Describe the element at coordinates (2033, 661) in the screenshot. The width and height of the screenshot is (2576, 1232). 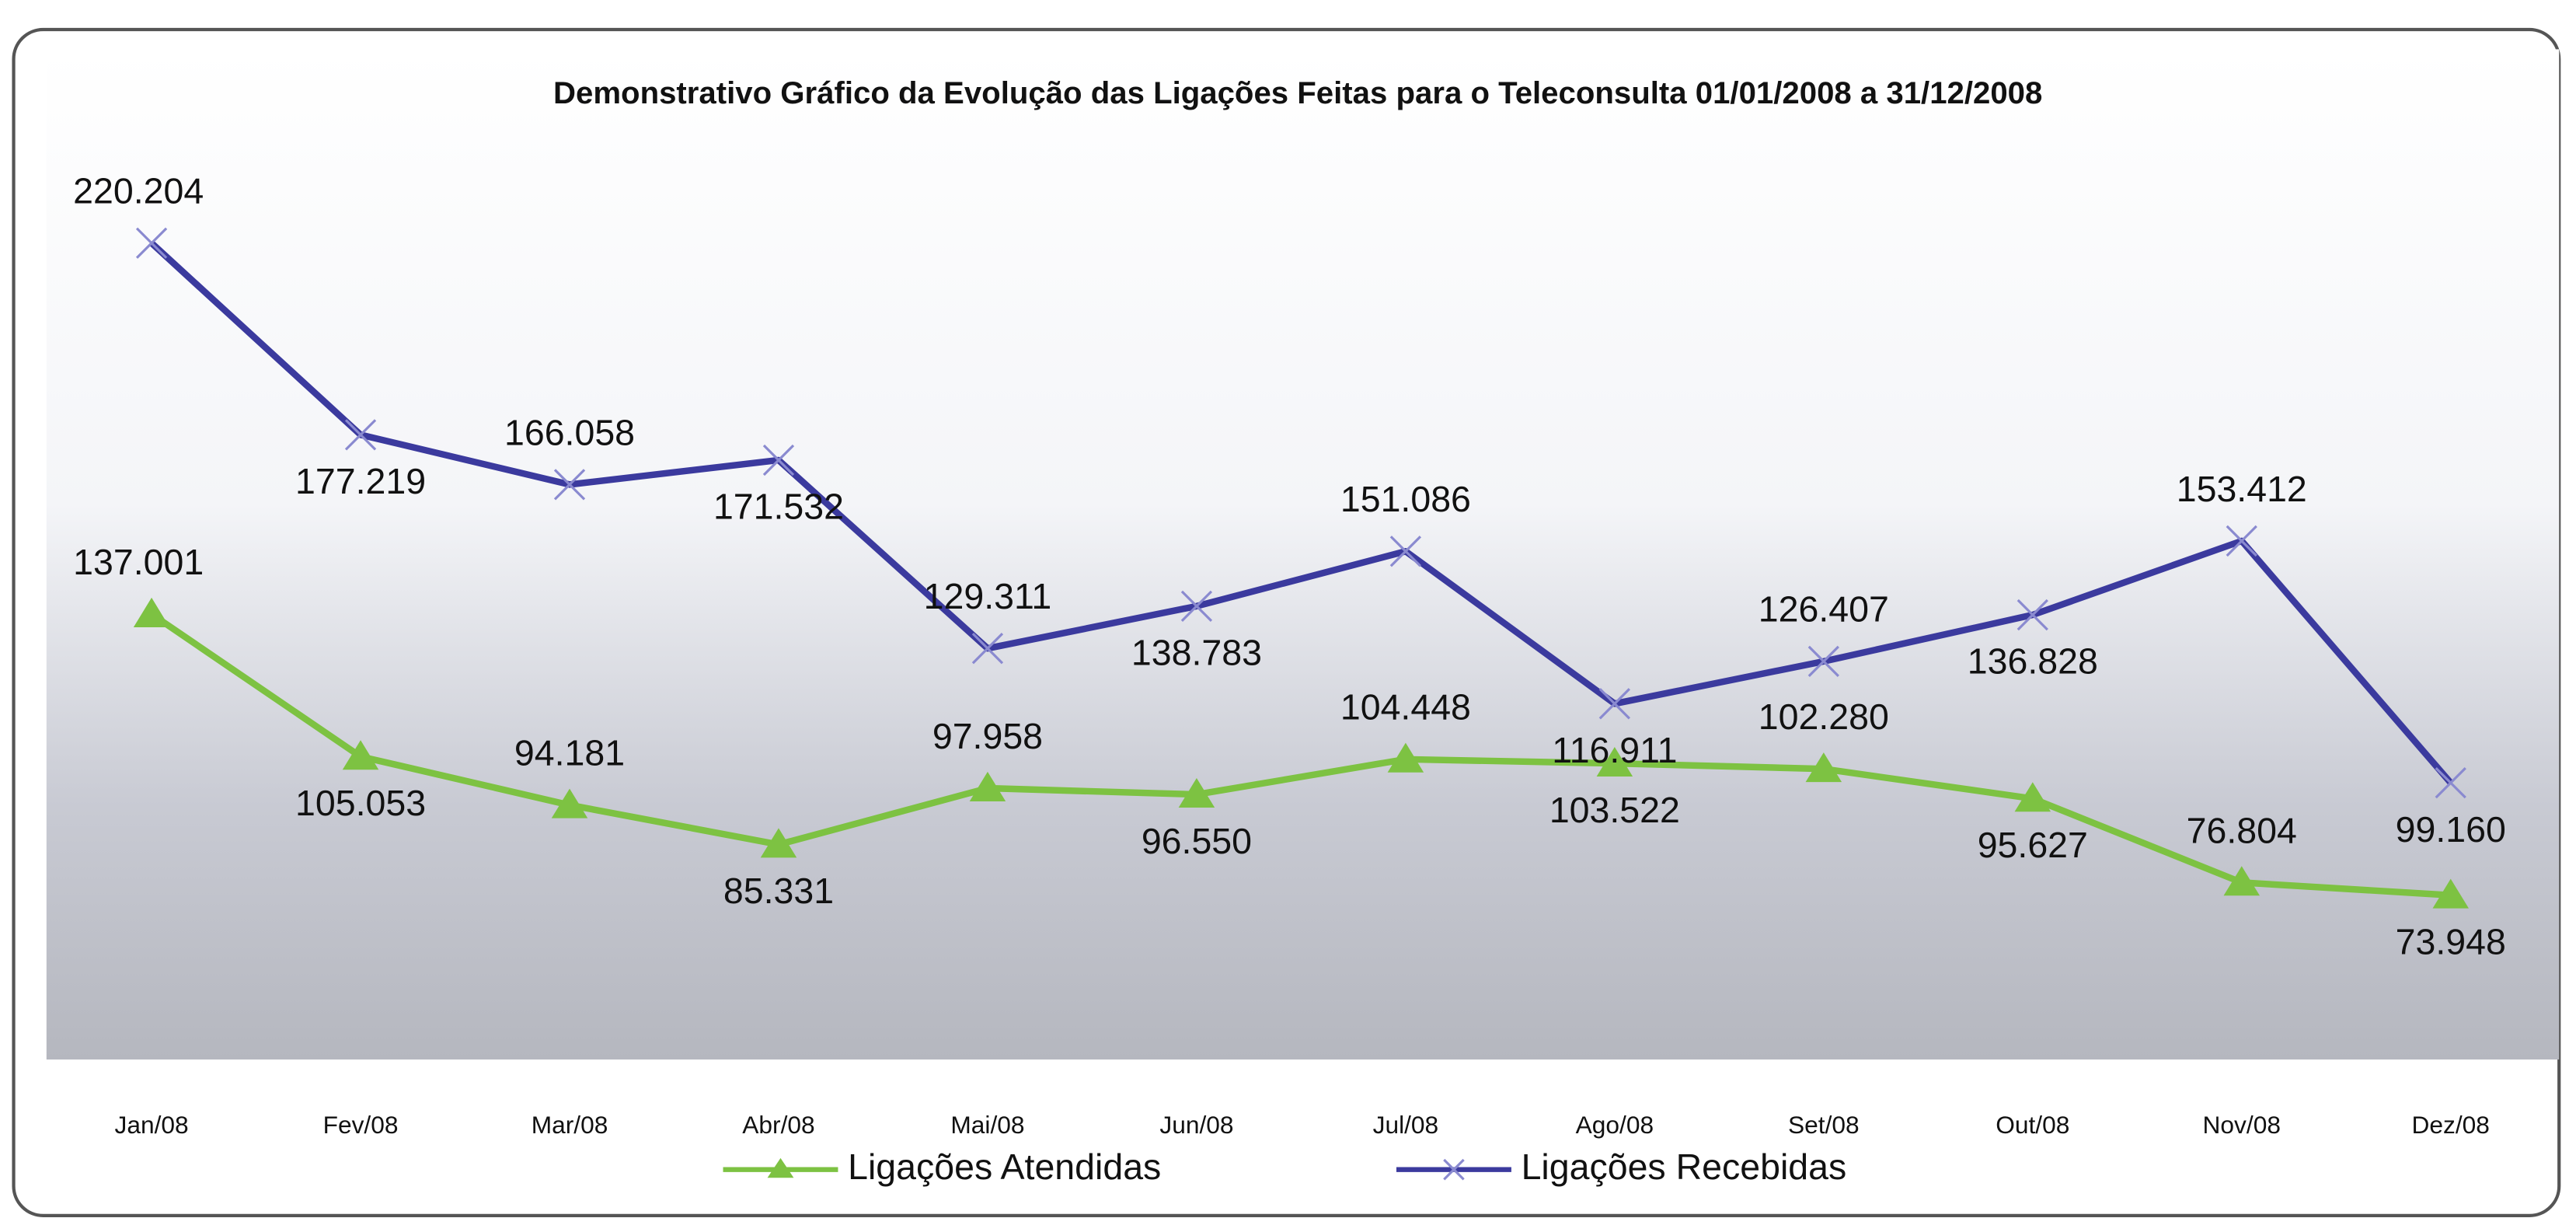
I see `data-label: 136.828` at that location.